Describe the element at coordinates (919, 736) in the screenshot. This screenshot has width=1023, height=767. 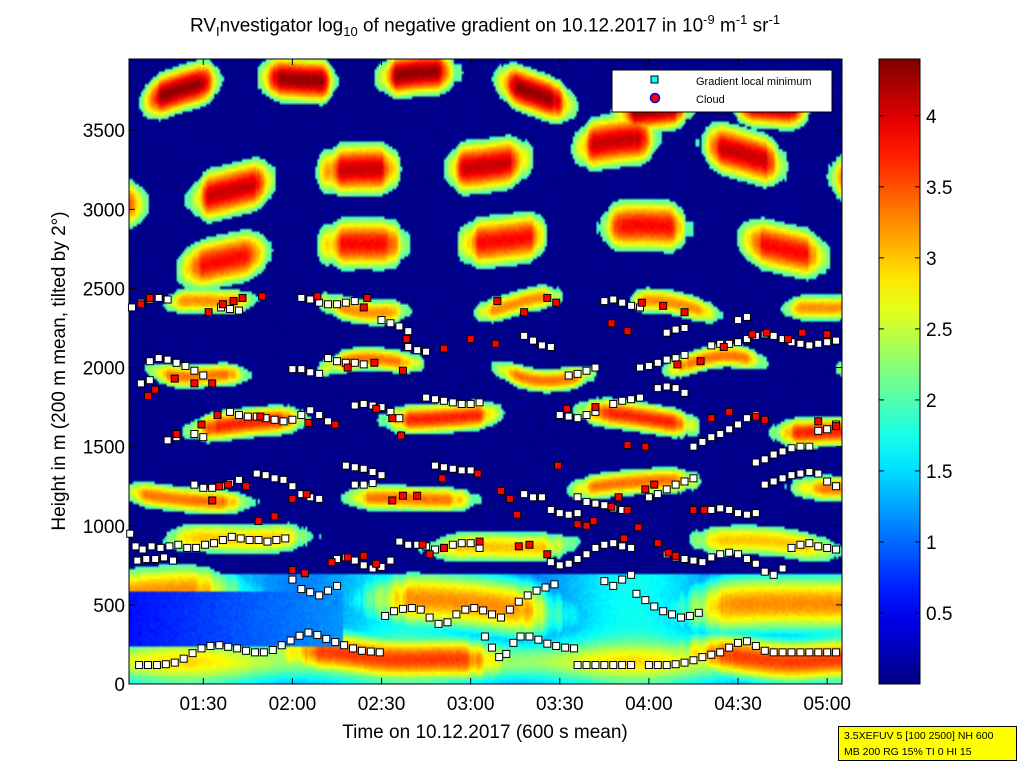
I see `info-line-1: 3.5XEFUV 5 [100 2500] NH 600` at that location.